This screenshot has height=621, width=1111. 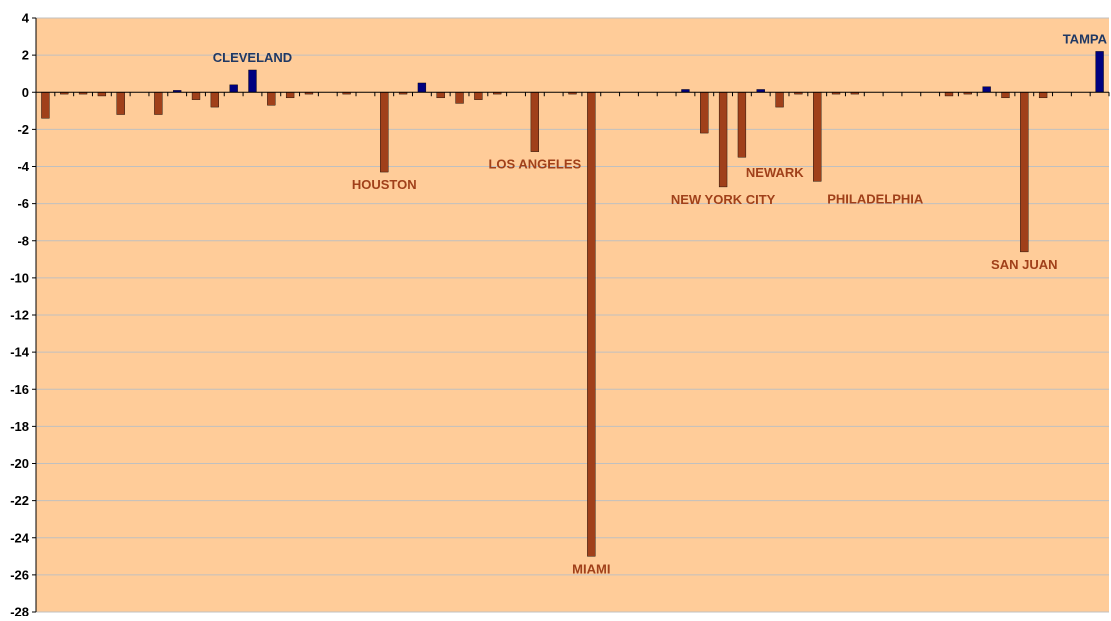 What do you see at coordinates (19, 315) in the screenshot?
I see `y-tick-label: -12` at bounding box center [19, 315].